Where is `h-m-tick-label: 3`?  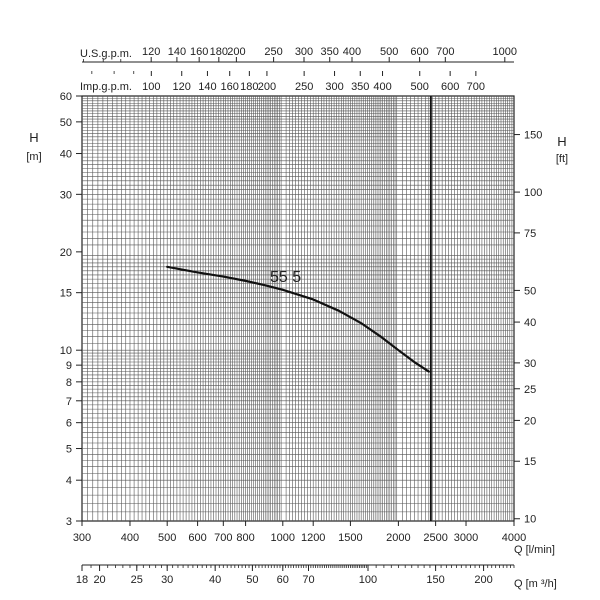
h-m-tick-label: 3 is located at coordinates (69, 522).